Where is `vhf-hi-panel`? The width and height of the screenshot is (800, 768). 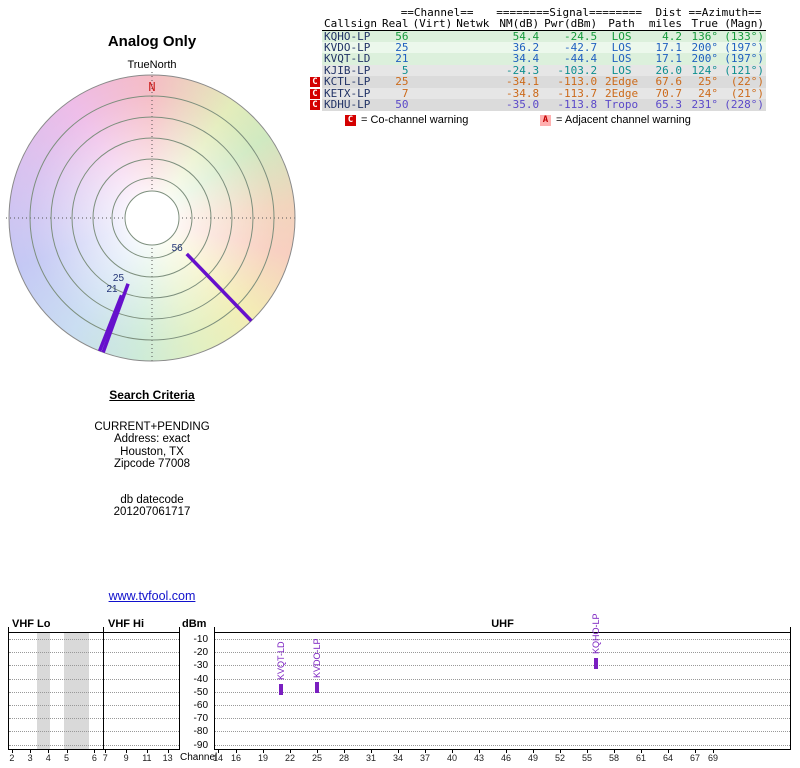
vhf-hi-panel is located at coordinates (141, 691).